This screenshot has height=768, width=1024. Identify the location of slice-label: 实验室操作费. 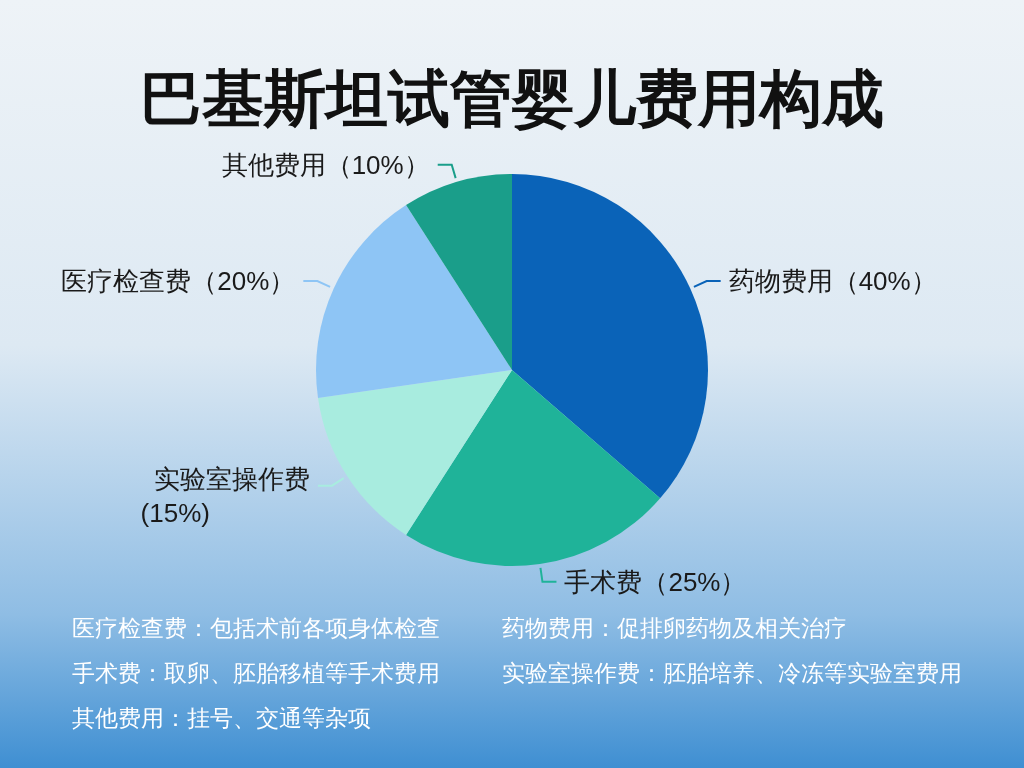
(231, 478).